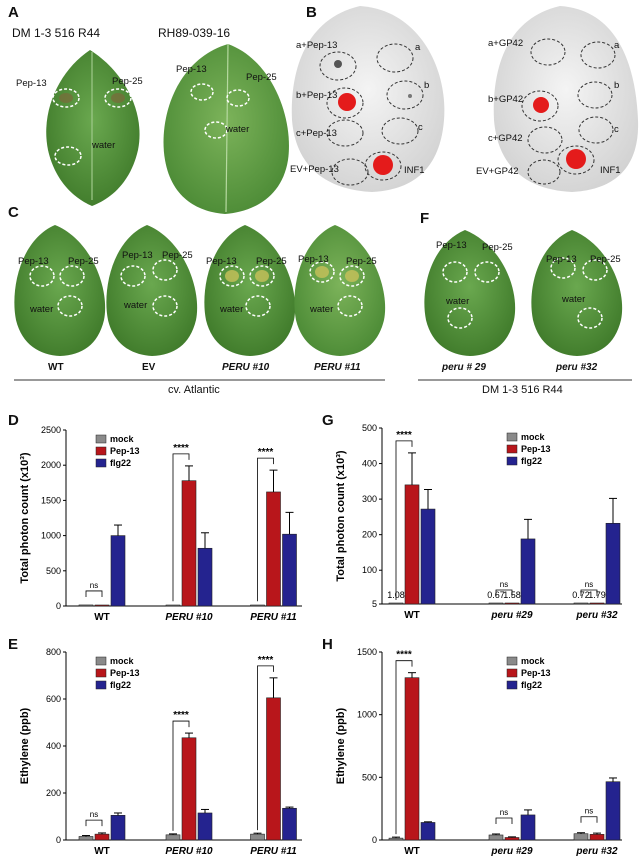  I want to click on c-p11-pep25: Pep-25, so click(361, 261).